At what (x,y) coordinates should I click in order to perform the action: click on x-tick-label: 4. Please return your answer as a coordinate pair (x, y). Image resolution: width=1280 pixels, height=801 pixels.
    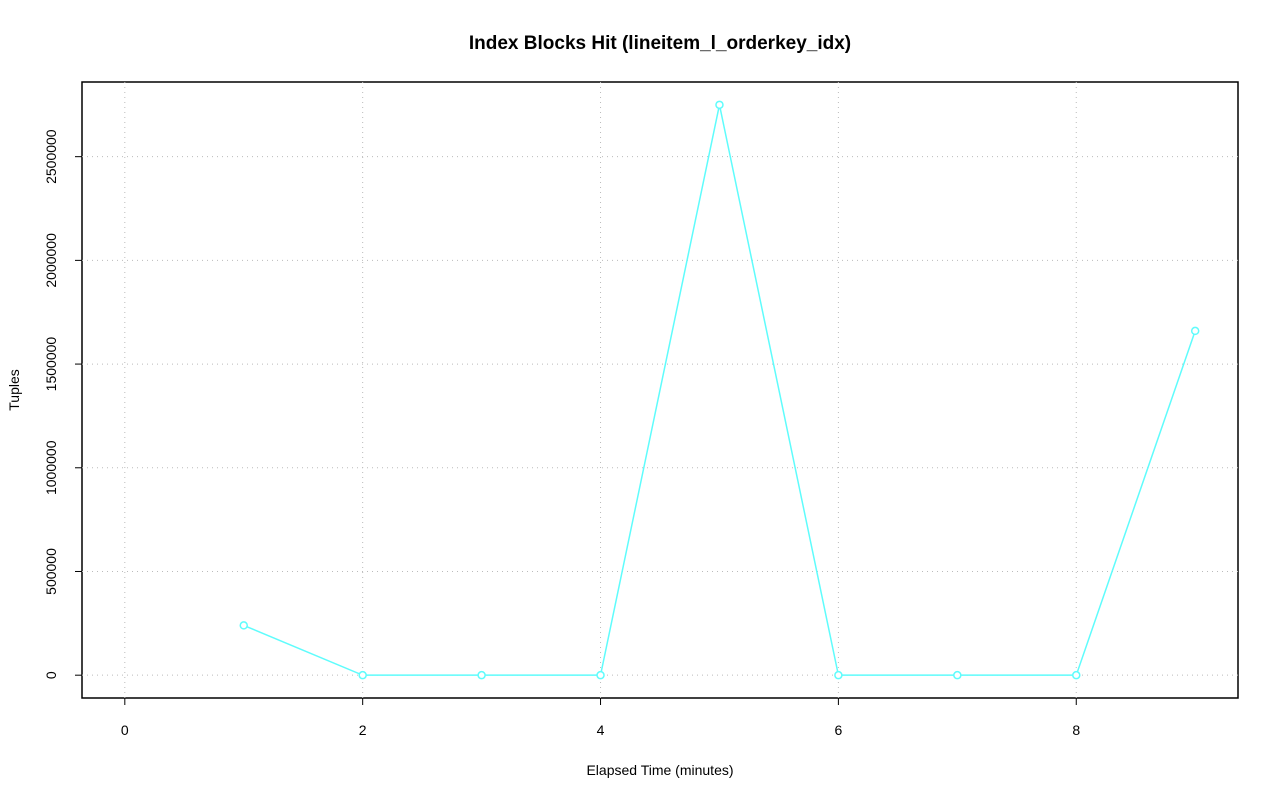
    Looking at the image, I should click on (601, 730).